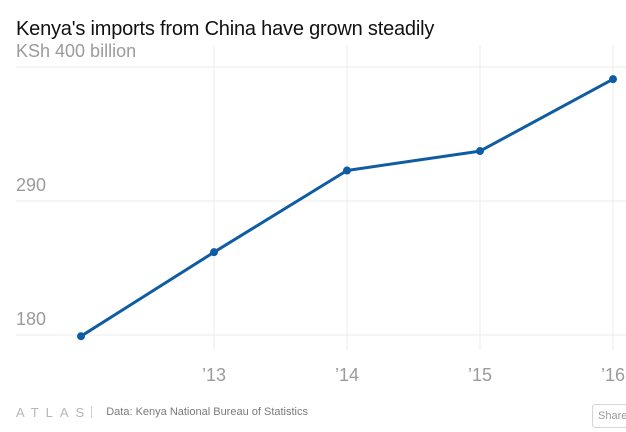 The width and height of the screenshot is (626, 432). What do you see at coordinates (609, 416) in the screenshot?
I see `share-button: Share` at bounding box center [609, 416].